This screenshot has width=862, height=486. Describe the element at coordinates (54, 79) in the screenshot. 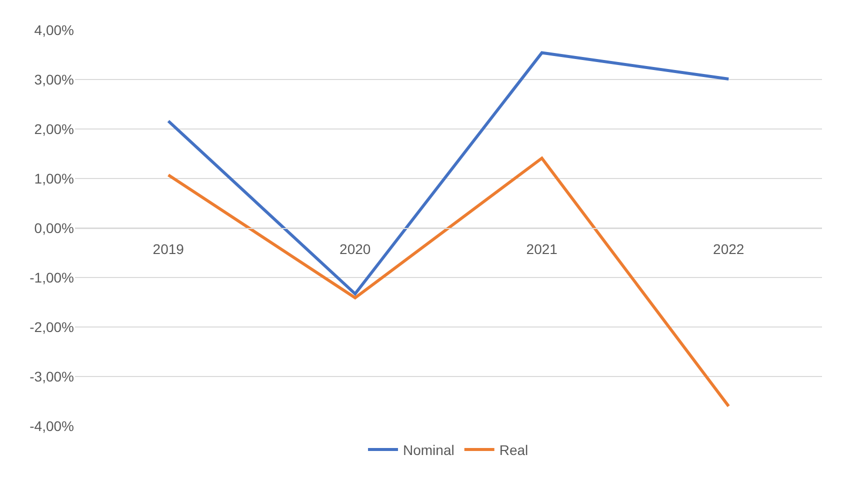

I see `y-tick-label: 3,00%` at that location.